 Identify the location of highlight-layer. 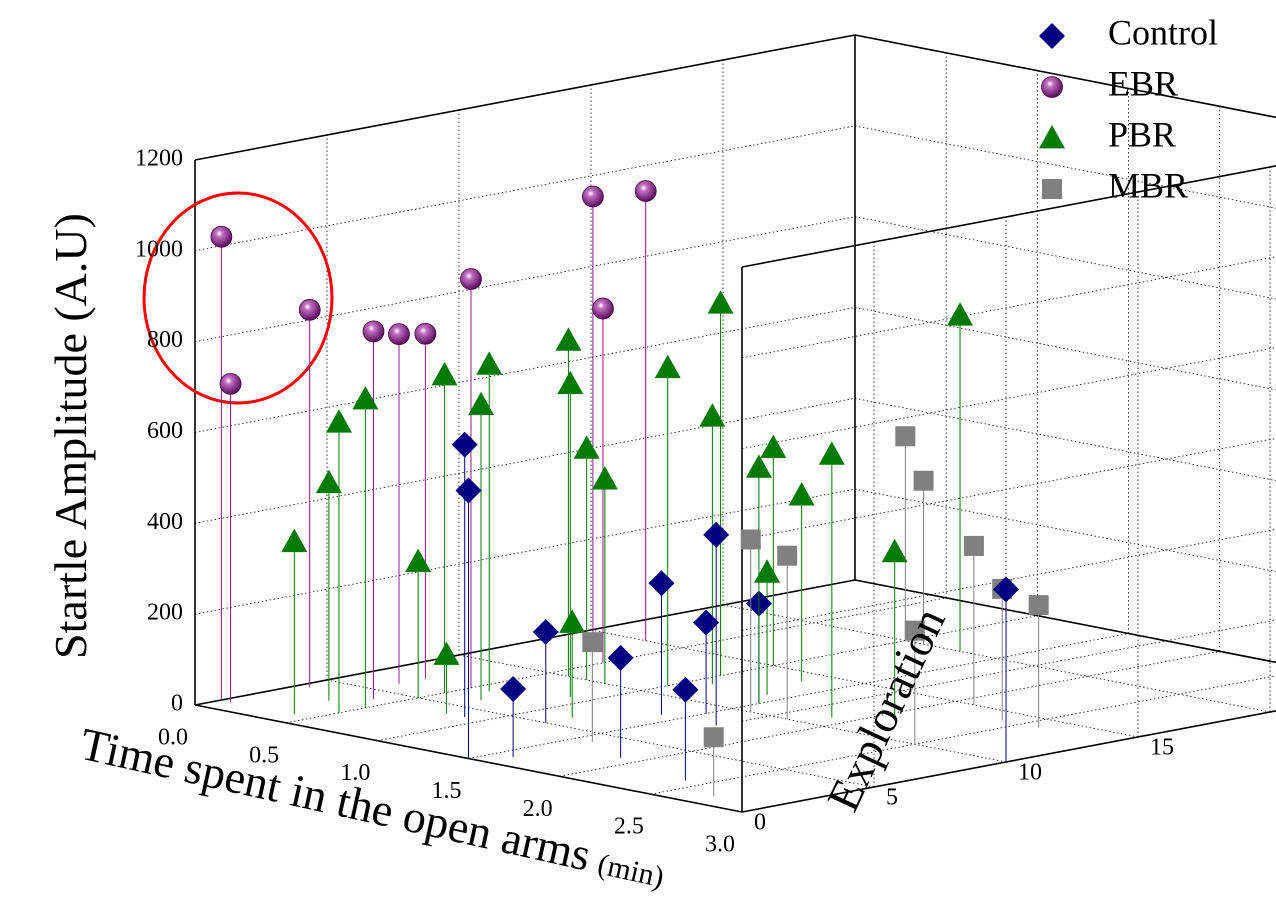
(238, 298).